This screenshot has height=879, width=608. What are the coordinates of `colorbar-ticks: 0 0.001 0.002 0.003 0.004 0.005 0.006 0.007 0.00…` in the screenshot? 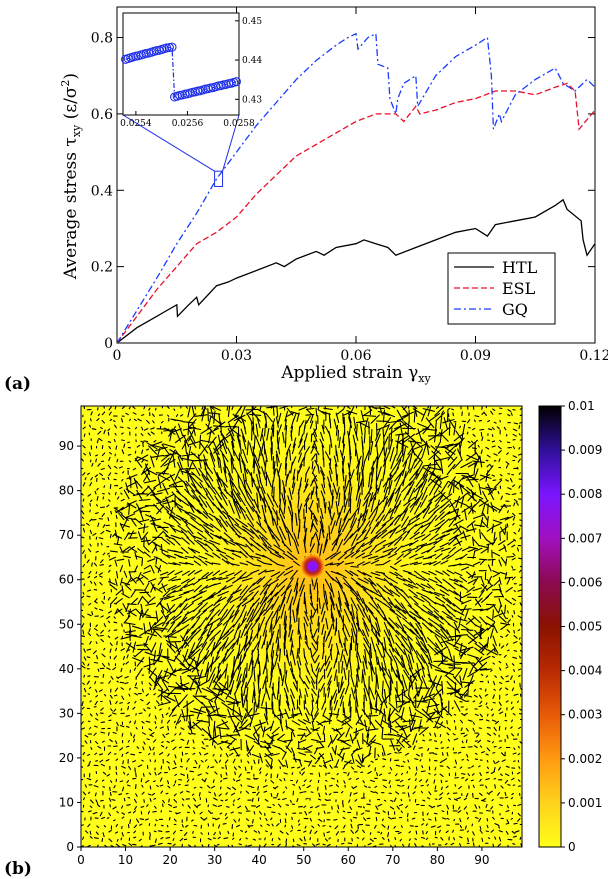 It's located at (581, 626).